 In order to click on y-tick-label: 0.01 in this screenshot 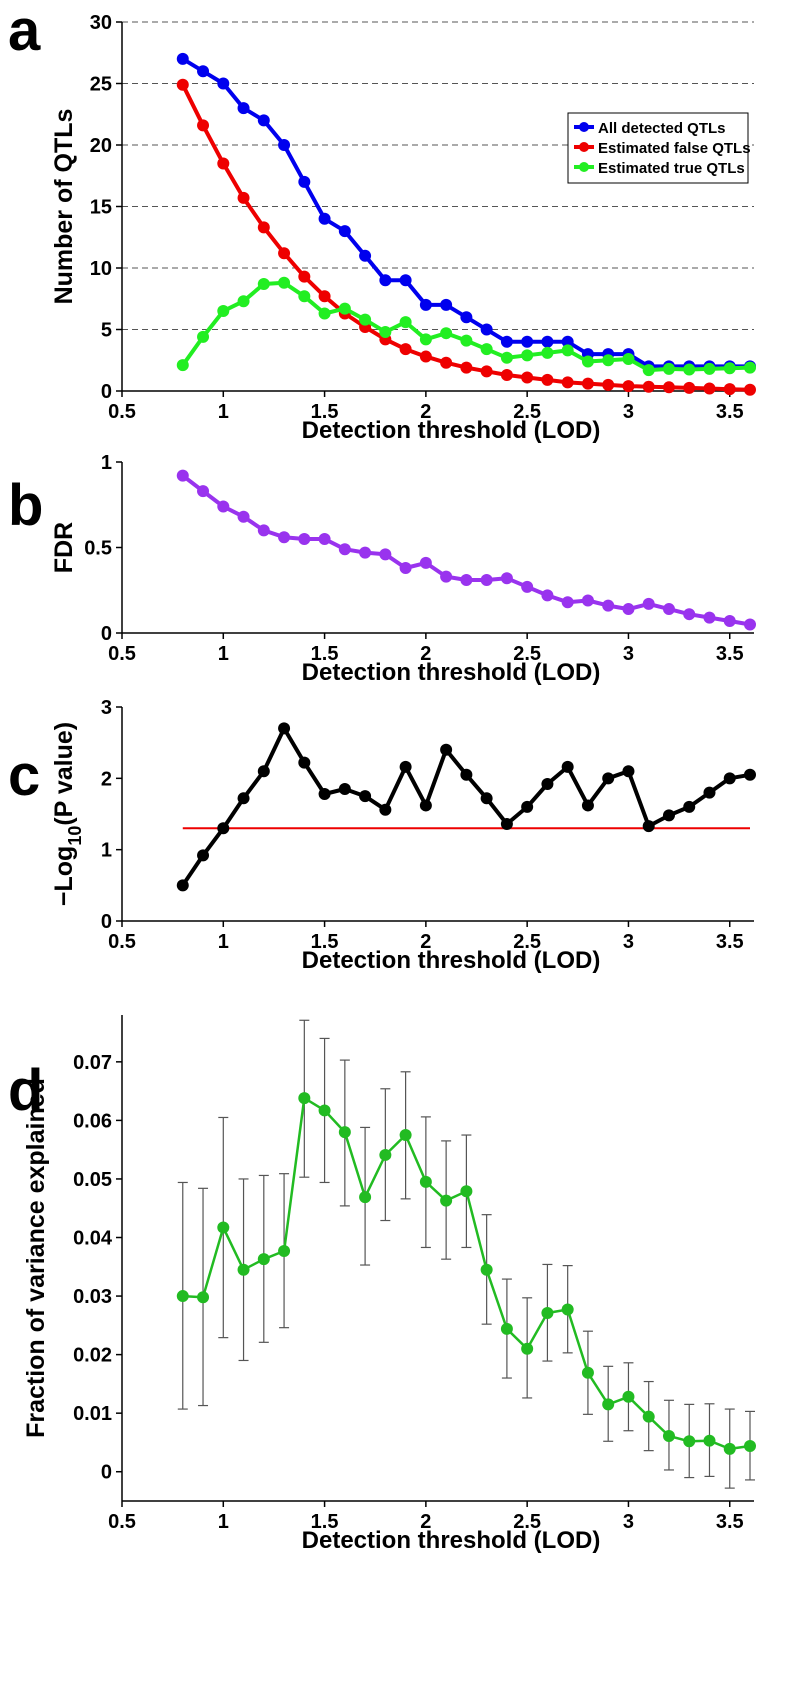, I will do `click(92, 1414)`.